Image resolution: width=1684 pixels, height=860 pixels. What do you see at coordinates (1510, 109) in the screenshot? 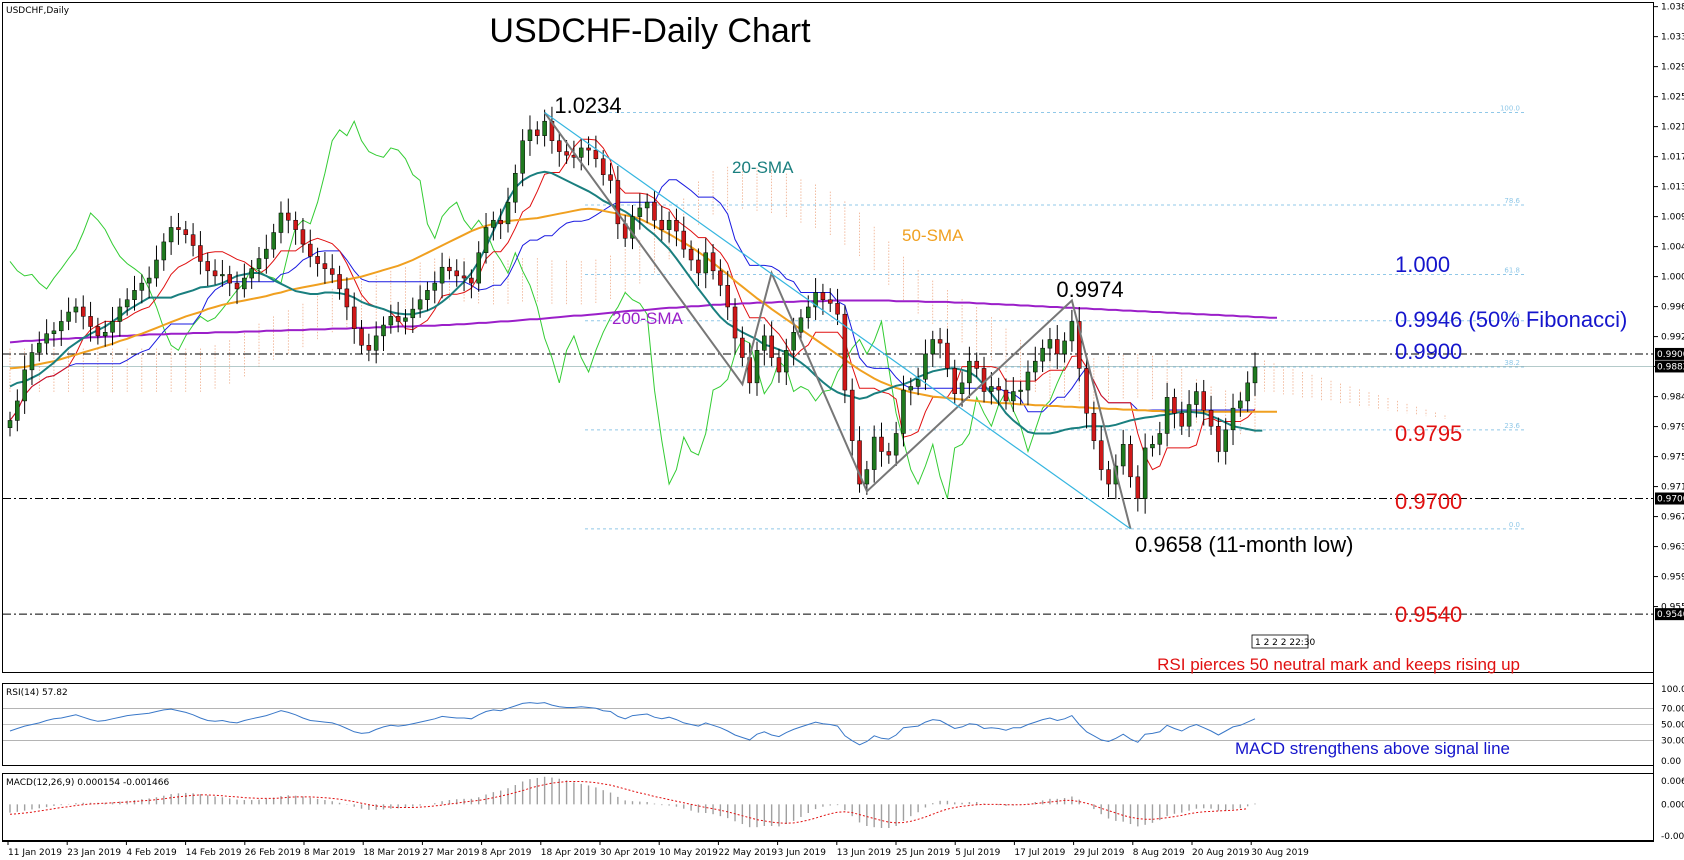
I see `fib-label: 100.0` at bounding box center [1510, 109].